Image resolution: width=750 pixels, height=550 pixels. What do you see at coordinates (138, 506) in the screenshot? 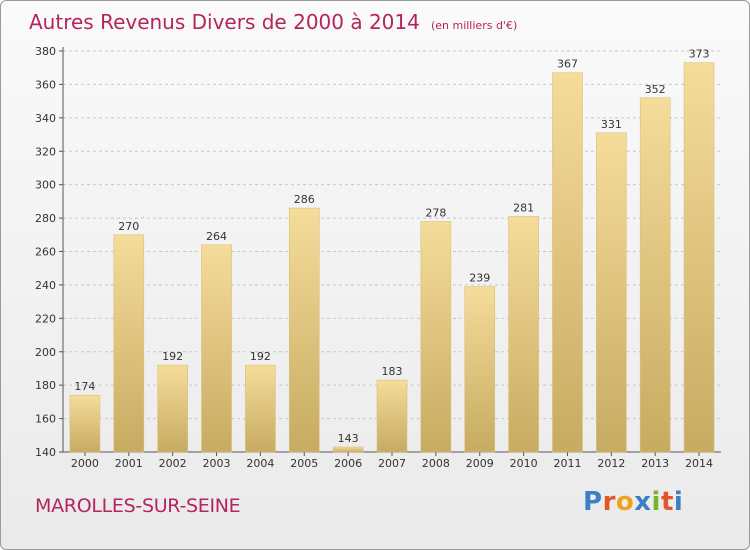
I see `city-name: MAROLLES-SUR-SEINE` at bounding box center [138, 506].